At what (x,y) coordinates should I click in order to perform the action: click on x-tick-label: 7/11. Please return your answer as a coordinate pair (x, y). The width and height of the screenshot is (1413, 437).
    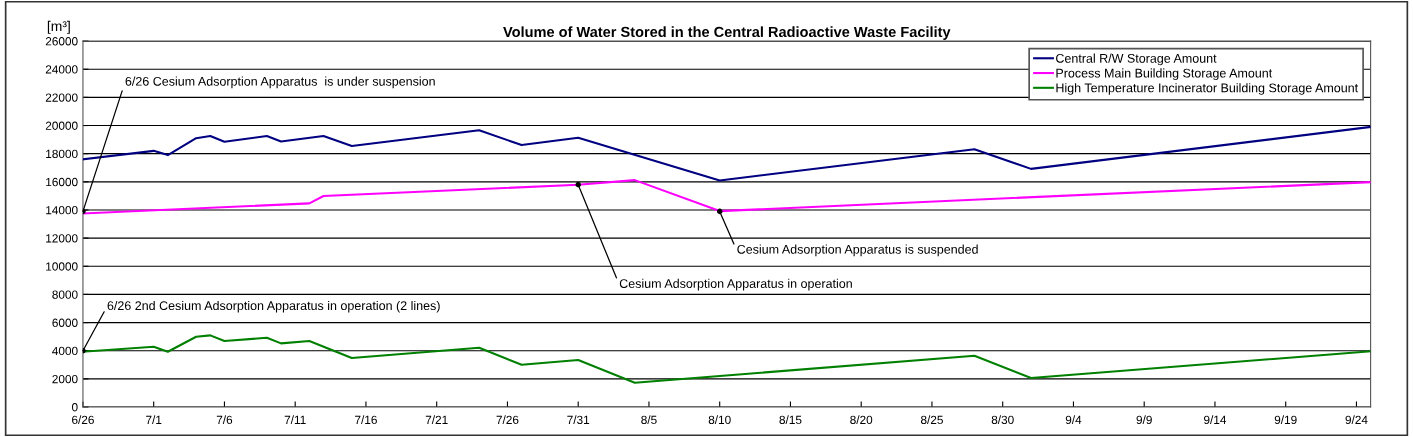
    Looking at the image, I should click on (295, 420).